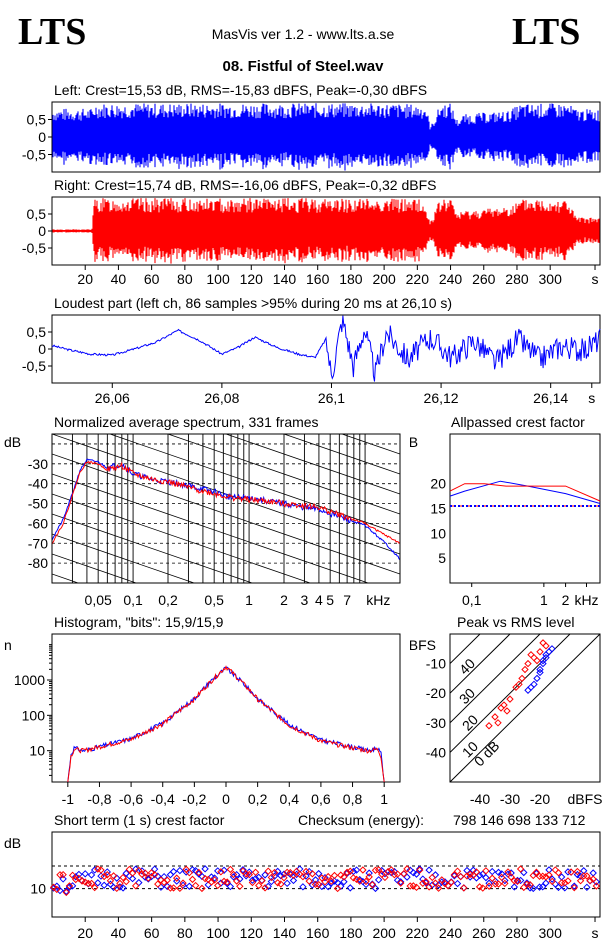 This screenshot has width=606, height=946. What do you see at coordinates (540, 799) in the screenshot?
I see `x-tick-label: -20` at bounding box center [540, 799].